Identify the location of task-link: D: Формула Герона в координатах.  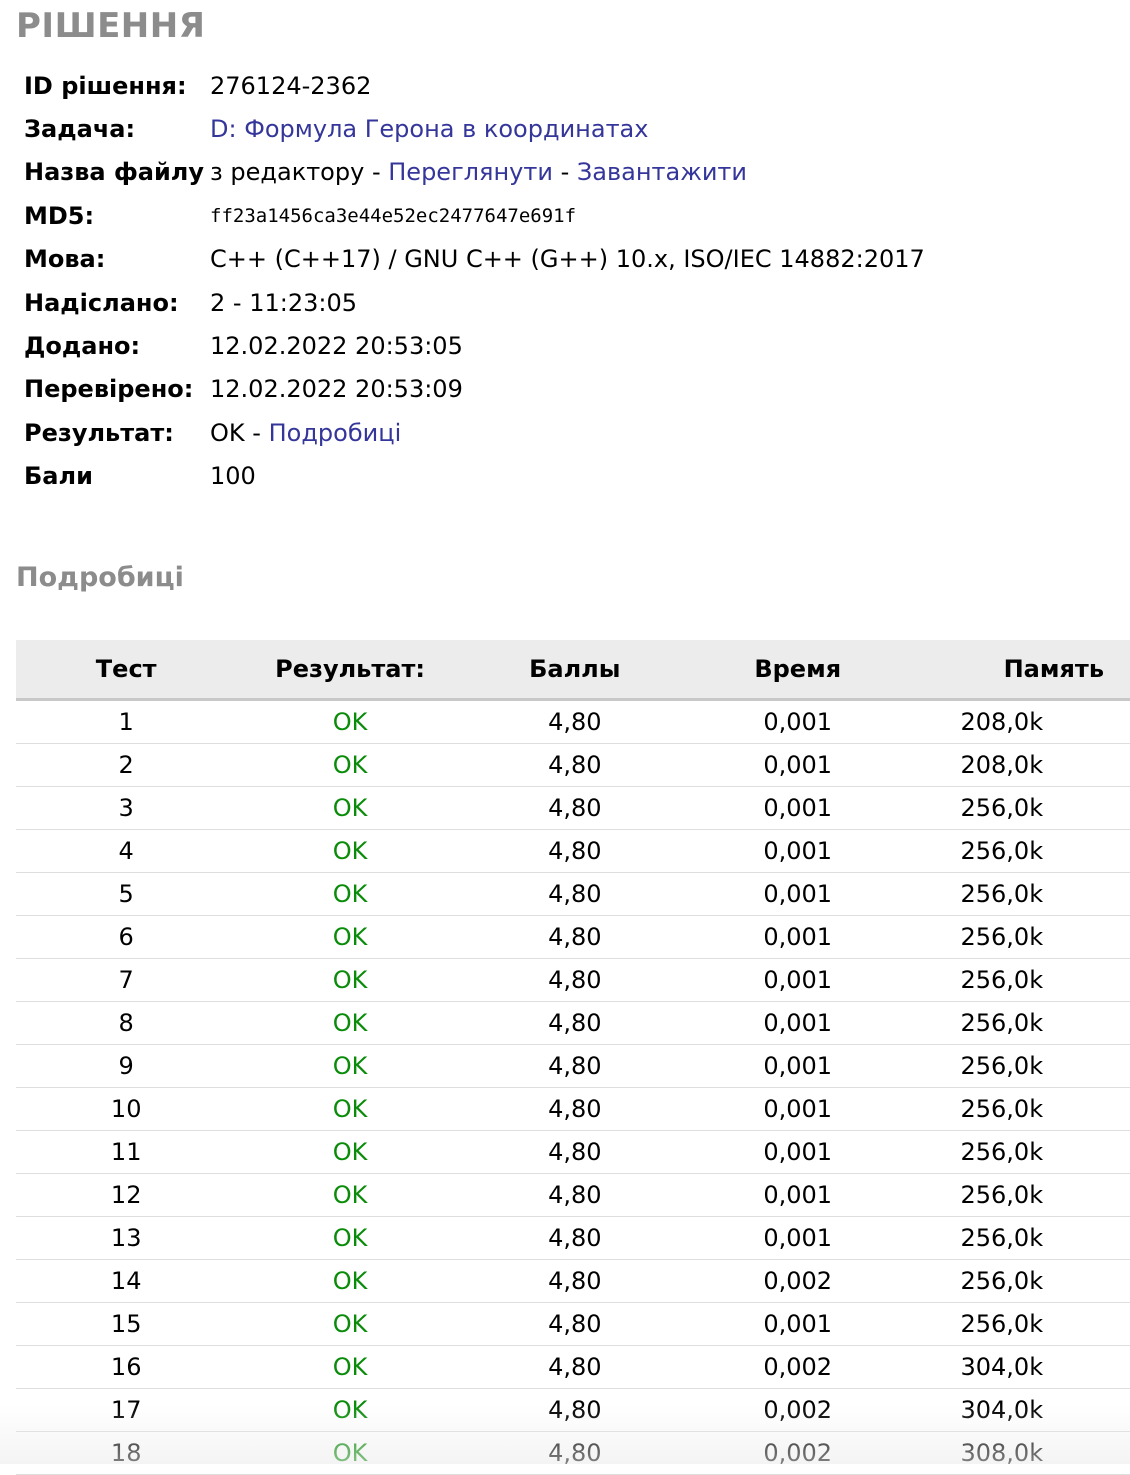
(429, 129).